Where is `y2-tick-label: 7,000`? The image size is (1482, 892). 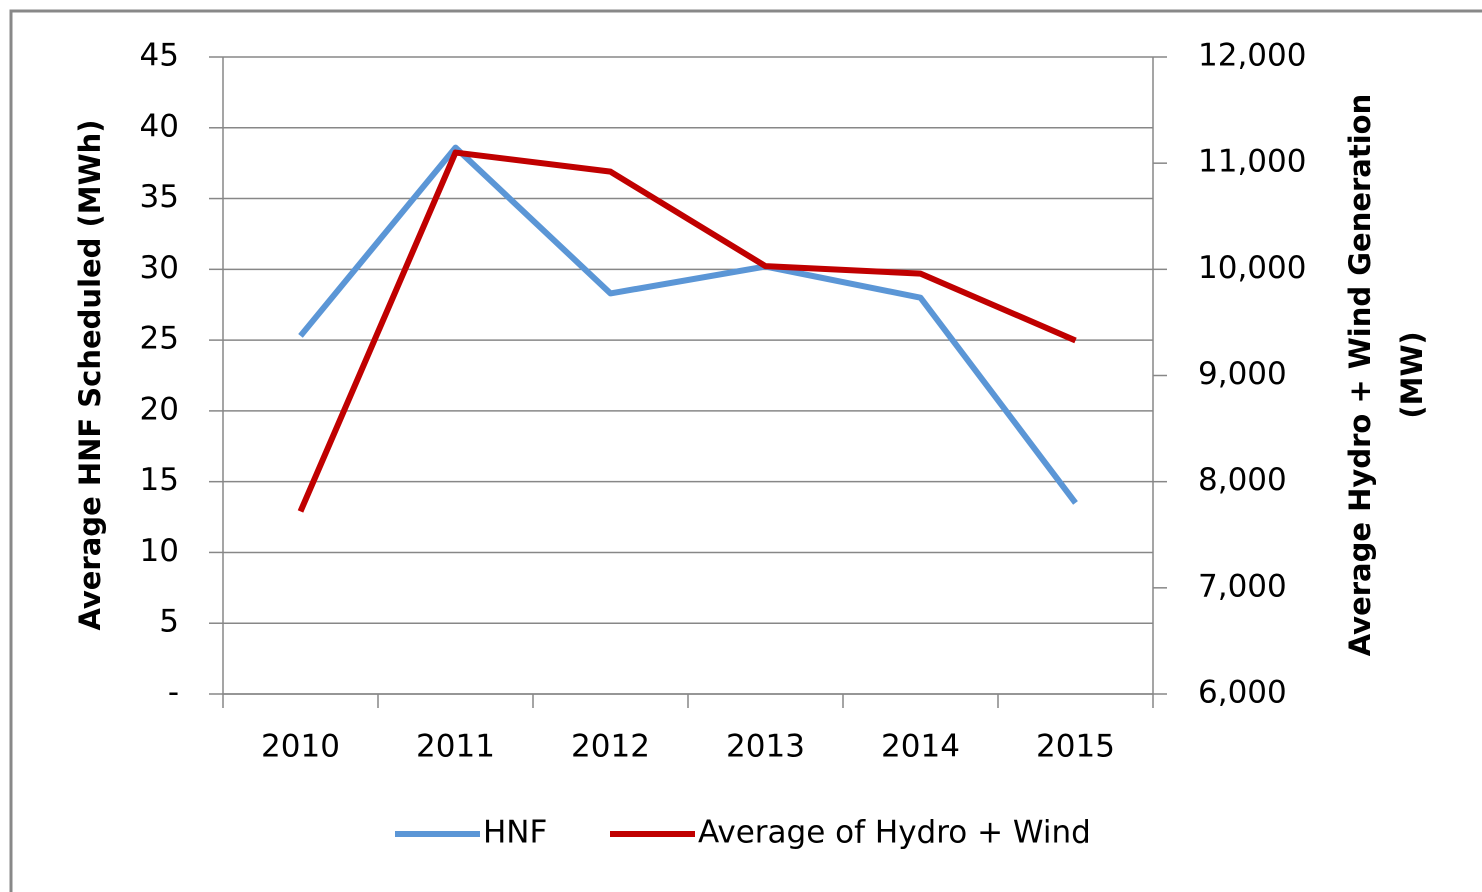
y2-tick-label: 7,000 is located at coordinates (1242, 586).